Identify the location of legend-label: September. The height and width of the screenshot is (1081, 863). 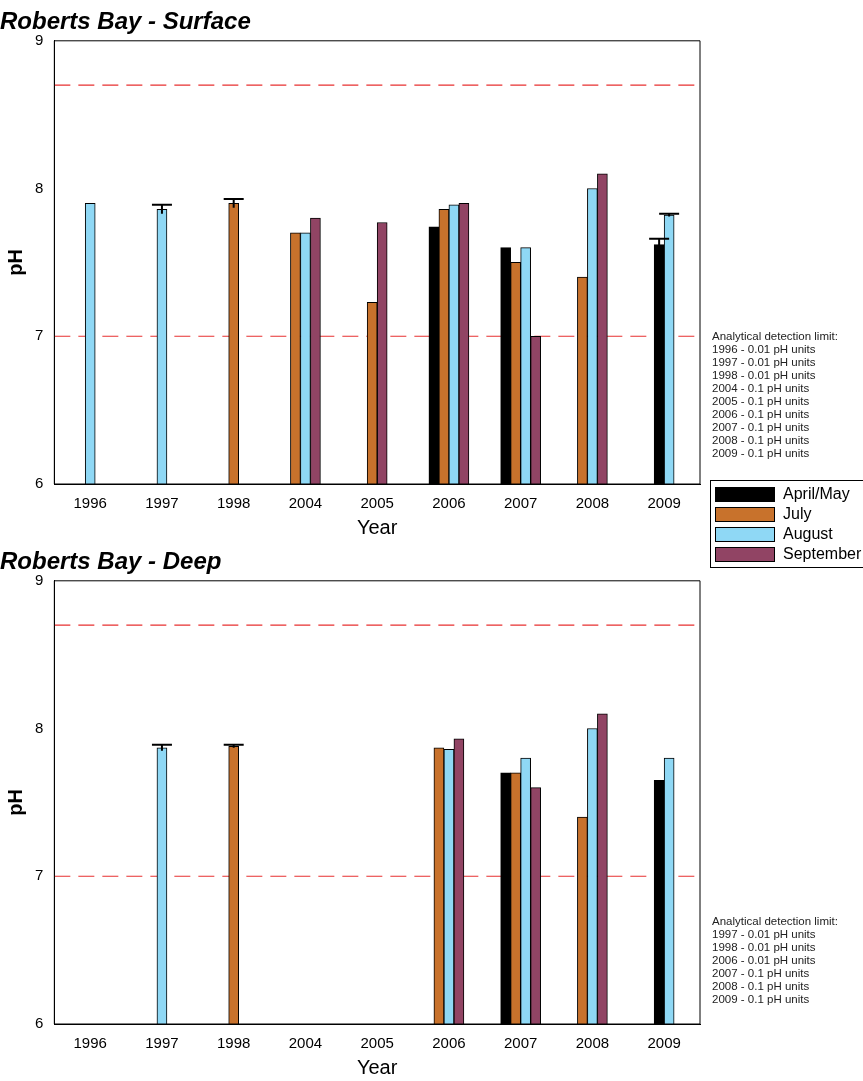
(822, 554).